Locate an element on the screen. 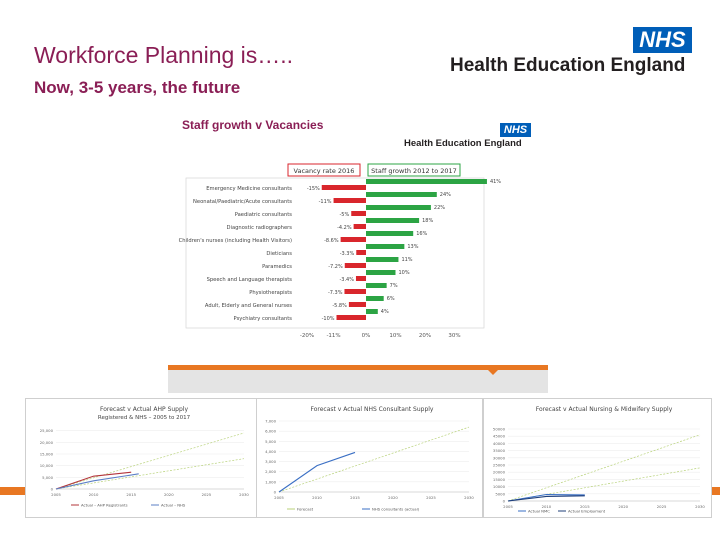 The image size is (720, 540). growth-value-label: 4% is located at coordinates (385, 312).